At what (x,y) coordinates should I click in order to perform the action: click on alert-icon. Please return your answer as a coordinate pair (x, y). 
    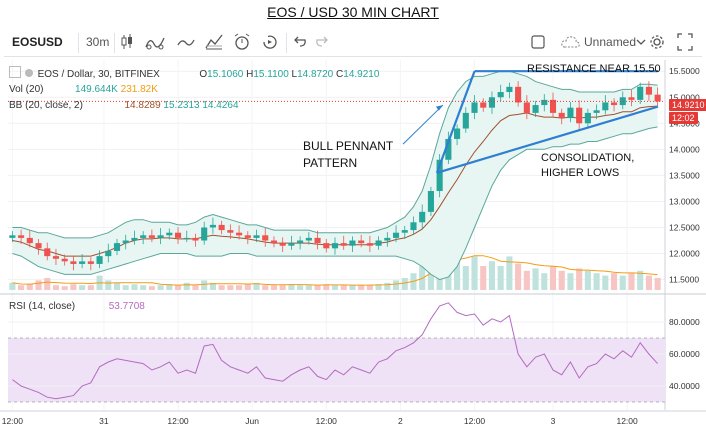
    Looking at the image, I should click on (242, 41).